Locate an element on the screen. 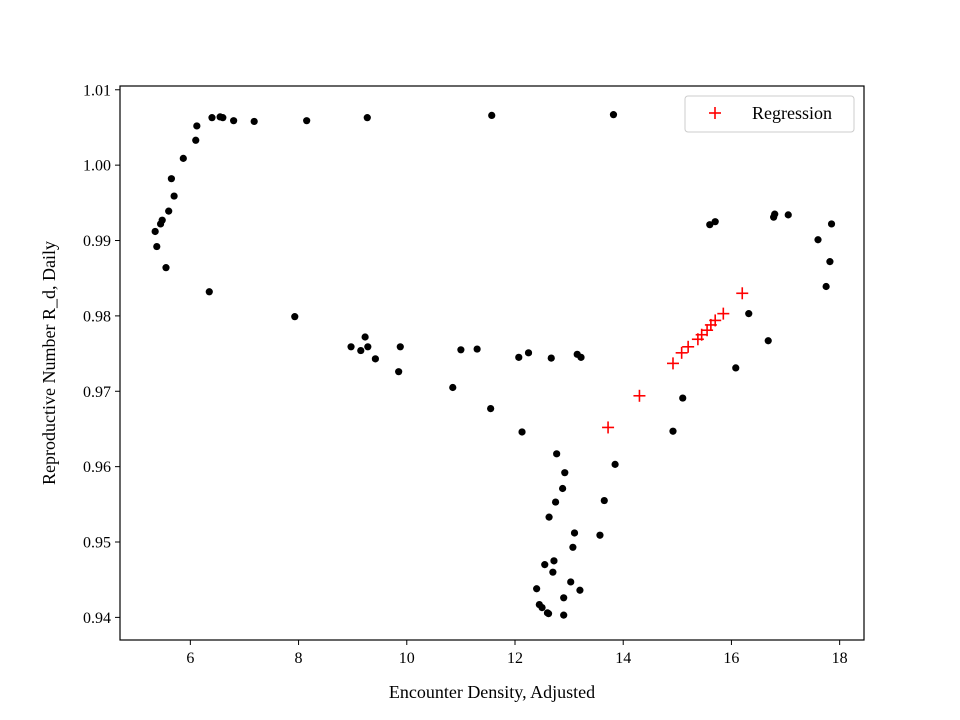 The image size is (960, 720). x-axis-ticks: 6 8 10 12 14 16 18 is located at coordinates (517, 653).